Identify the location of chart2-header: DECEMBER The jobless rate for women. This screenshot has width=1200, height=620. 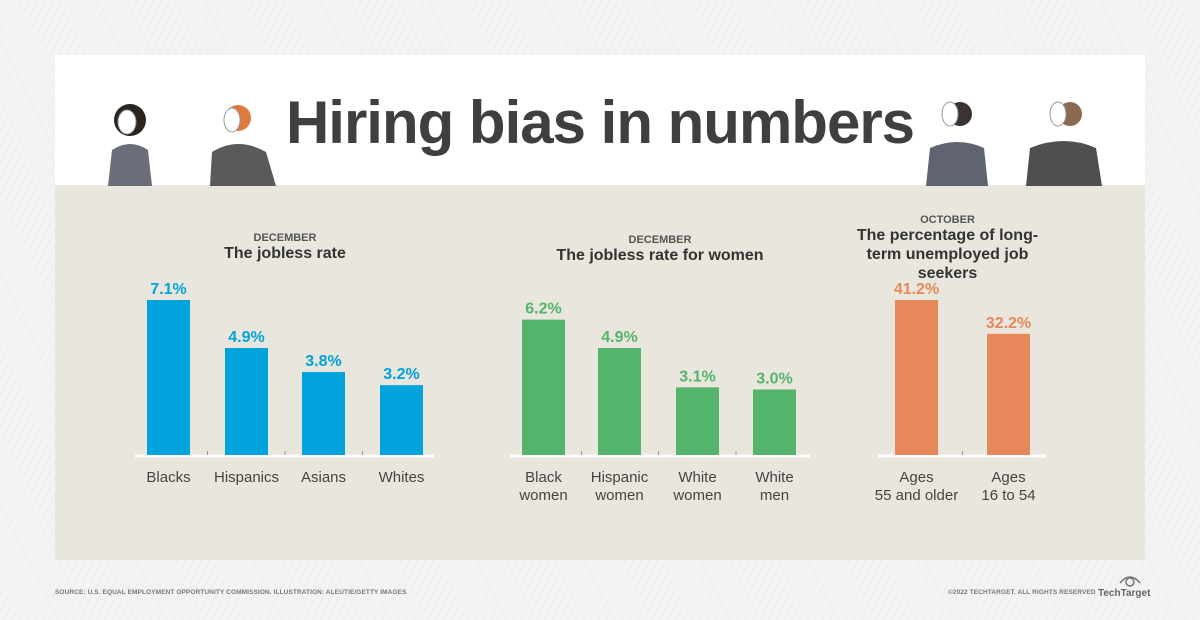
(660, 249).